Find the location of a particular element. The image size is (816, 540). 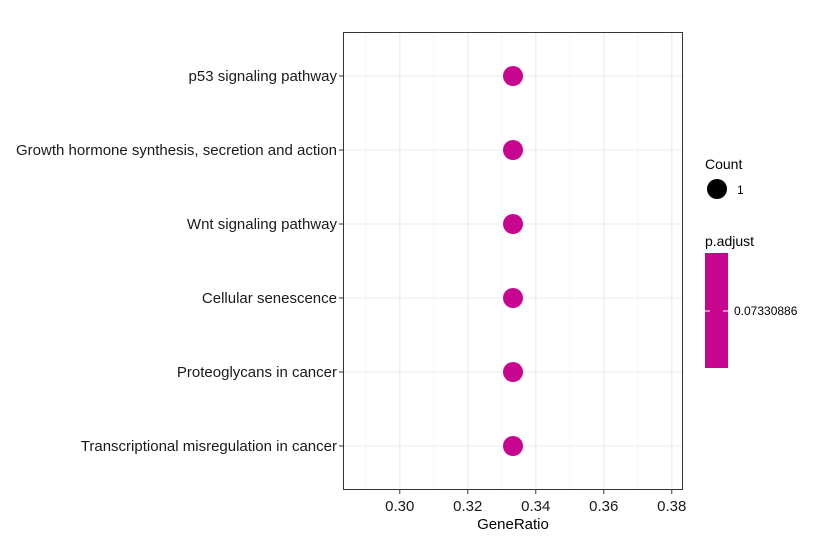

data-points is located at coordinates (513, 261).